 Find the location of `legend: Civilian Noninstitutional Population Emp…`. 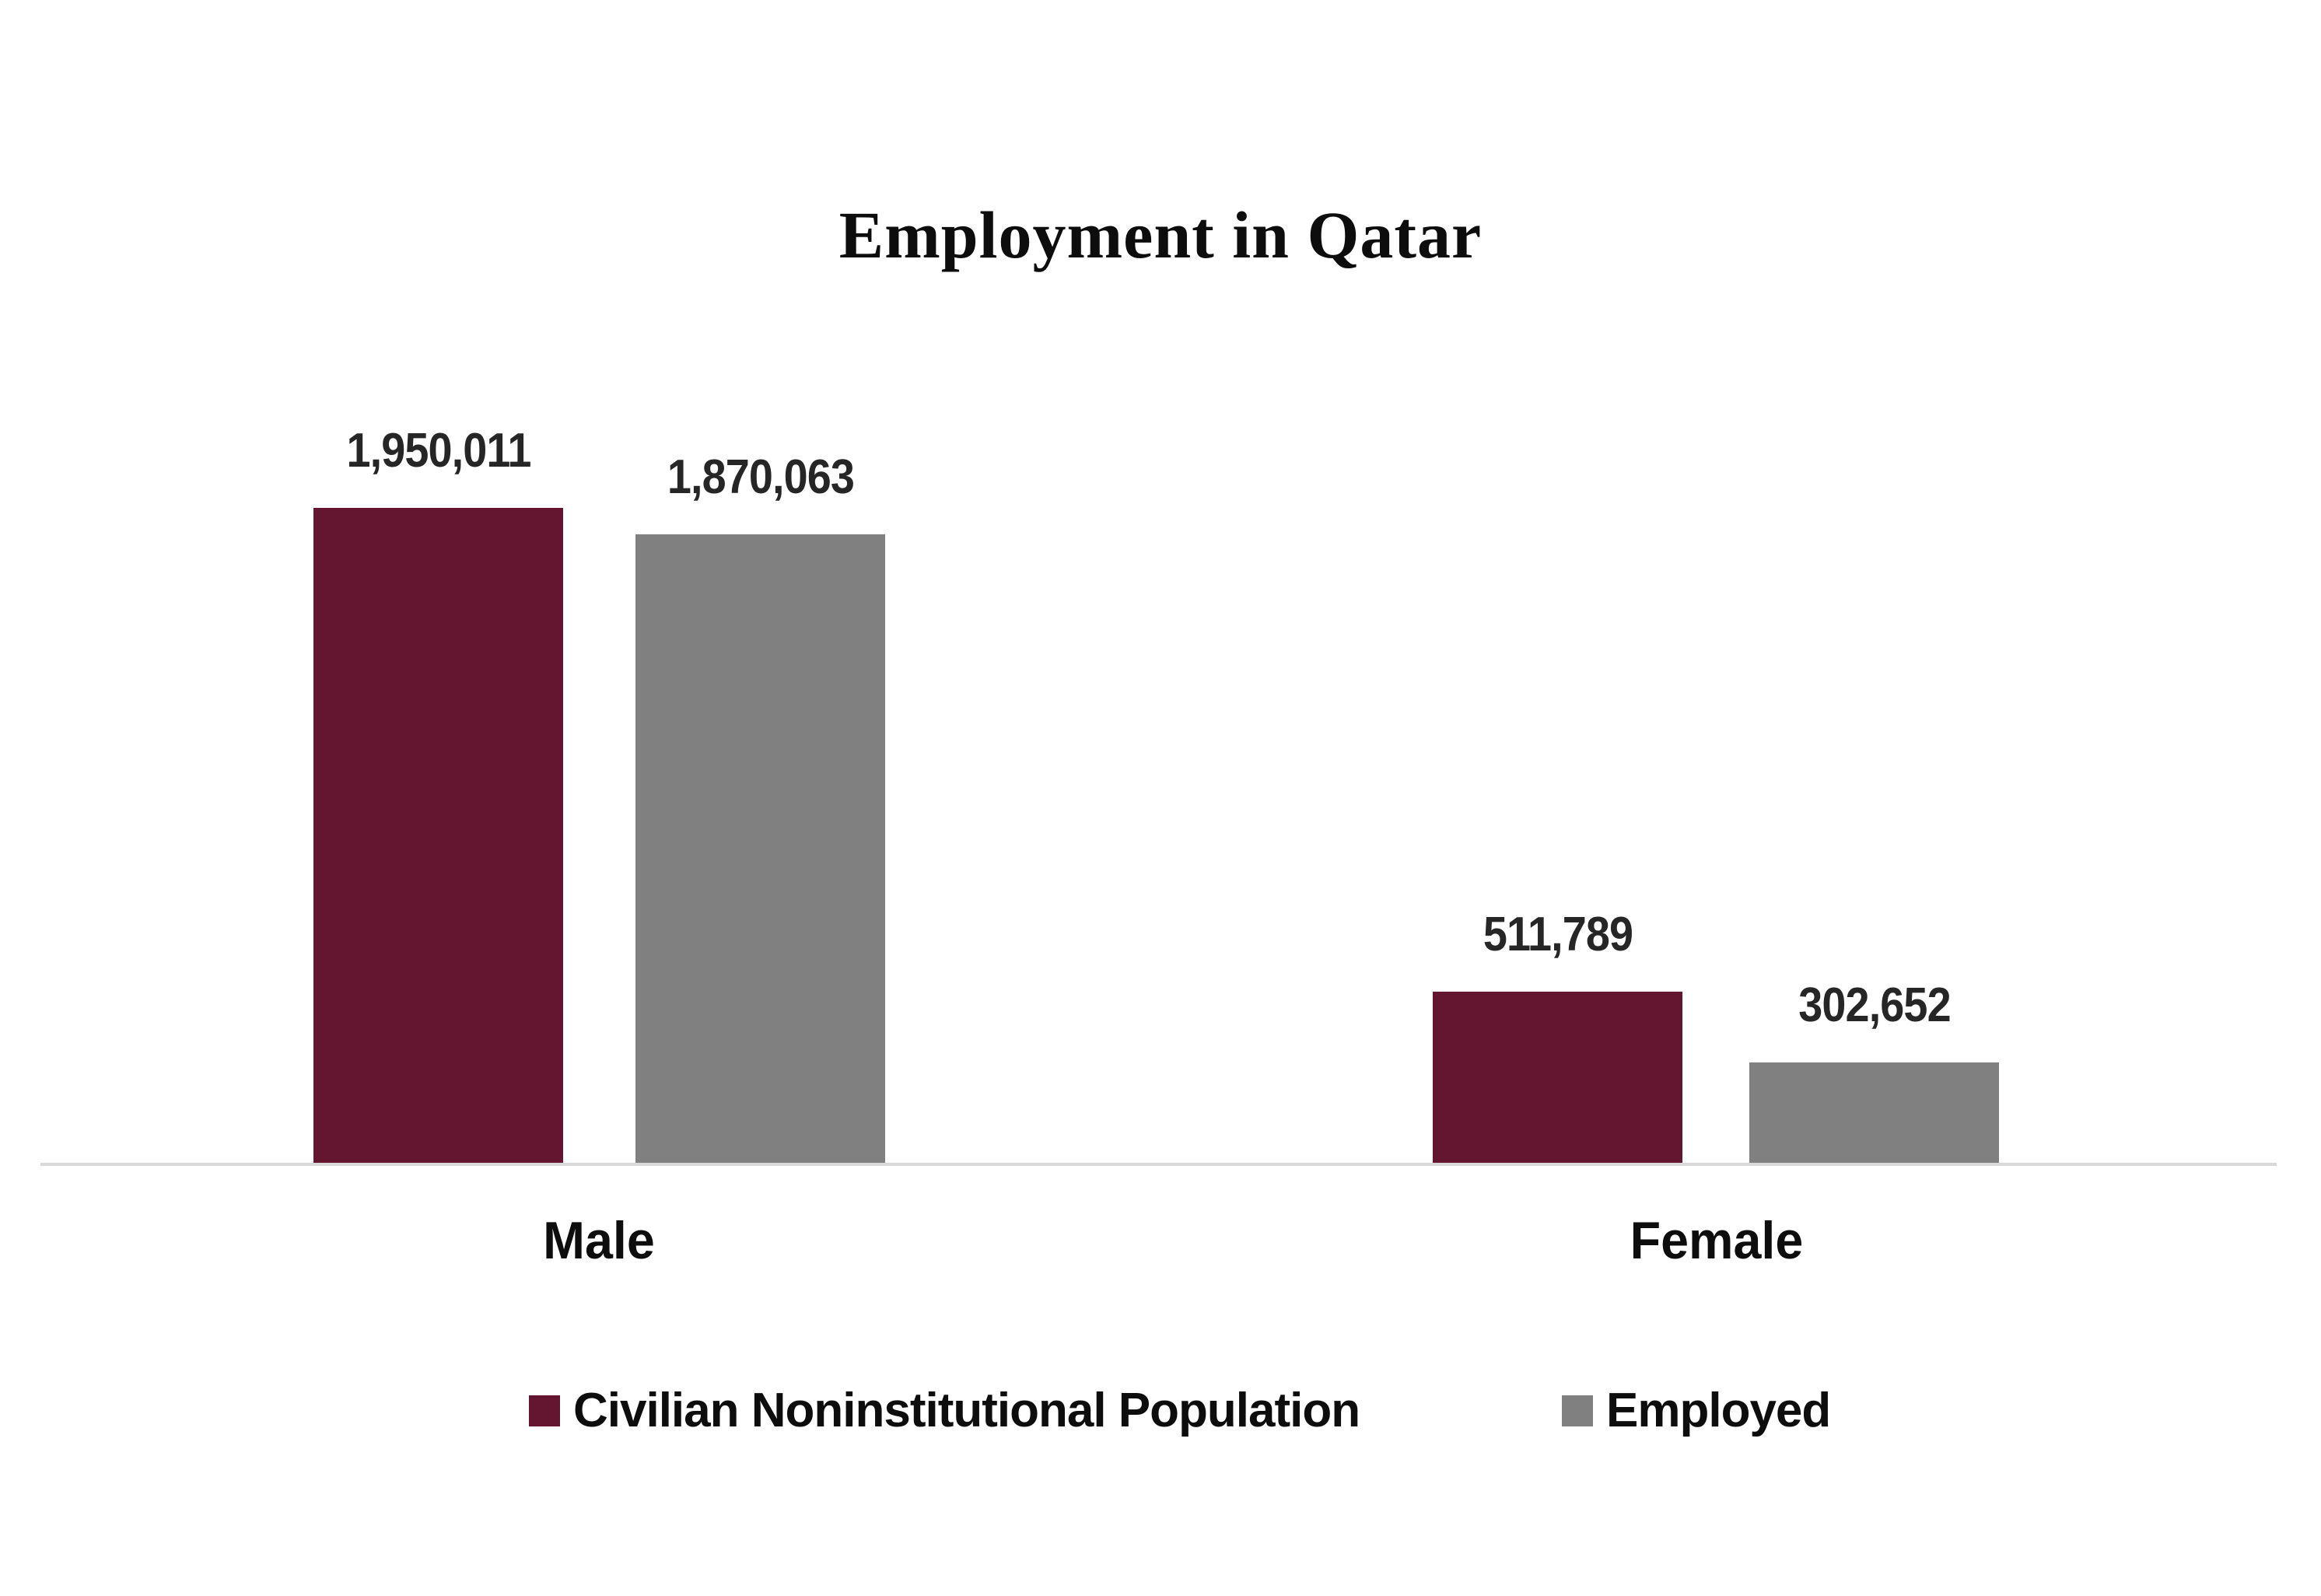

legend: Civilian Noninstitutional Population Emp… is located at coordinates (1160, 1411).